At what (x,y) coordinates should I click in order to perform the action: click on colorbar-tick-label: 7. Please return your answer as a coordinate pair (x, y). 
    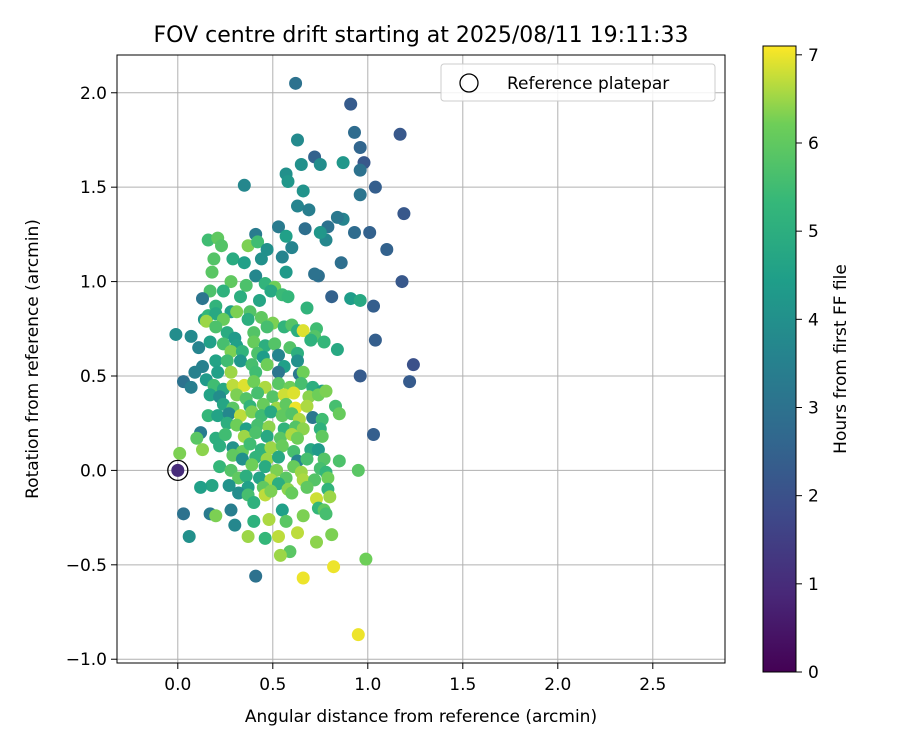
    Looking at the image, I should click on (813, 56).